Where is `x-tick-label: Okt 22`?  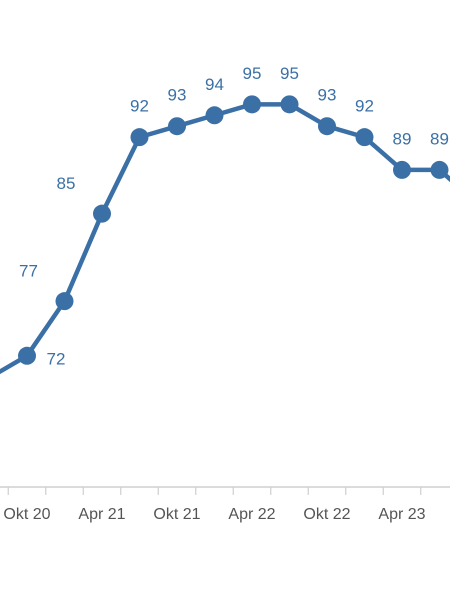 x-tick-label: Okt 22 is located at coordinates (326, 514).